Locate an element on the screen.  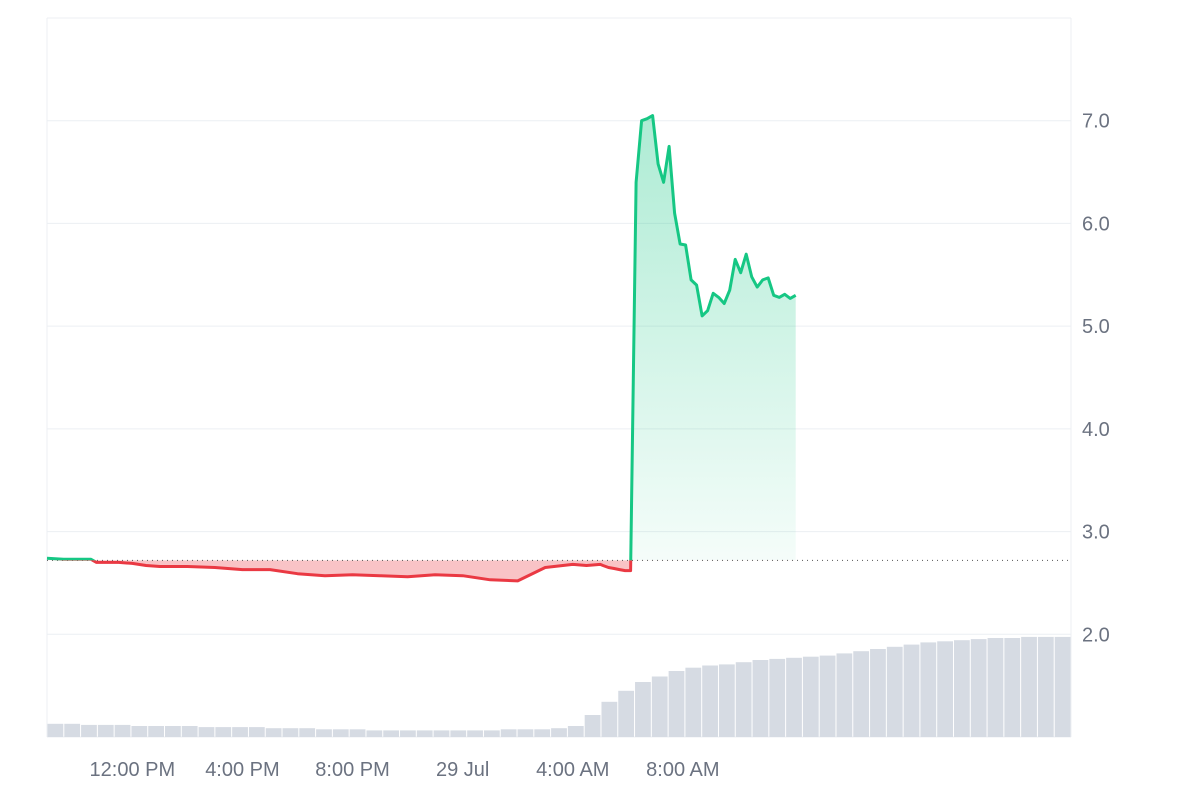
x-tick-label: 29 Jul is located at coordinates (462, 770).